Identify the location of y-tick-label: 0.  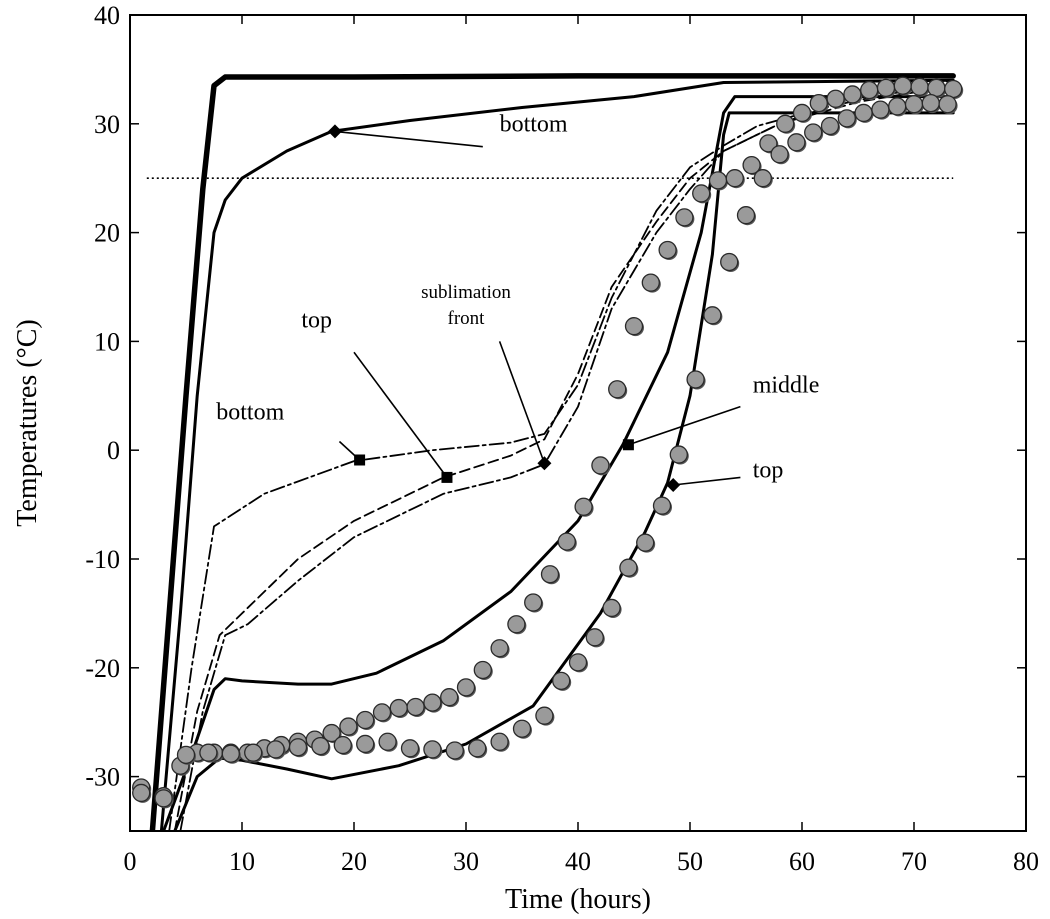
(113, 450).